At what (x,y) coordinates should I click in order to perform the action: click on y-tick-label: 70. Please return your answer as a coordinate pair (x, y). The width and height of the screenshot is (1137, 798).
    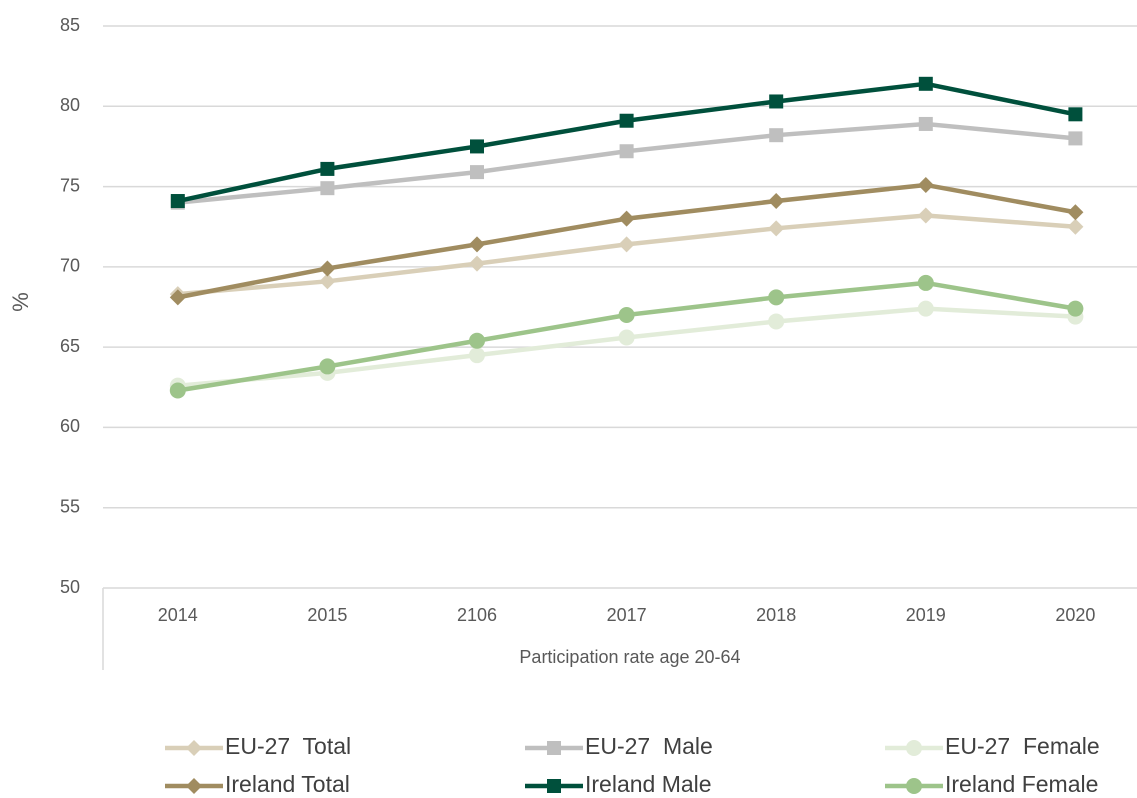
    Looking at the image, I should click on (70, 266).